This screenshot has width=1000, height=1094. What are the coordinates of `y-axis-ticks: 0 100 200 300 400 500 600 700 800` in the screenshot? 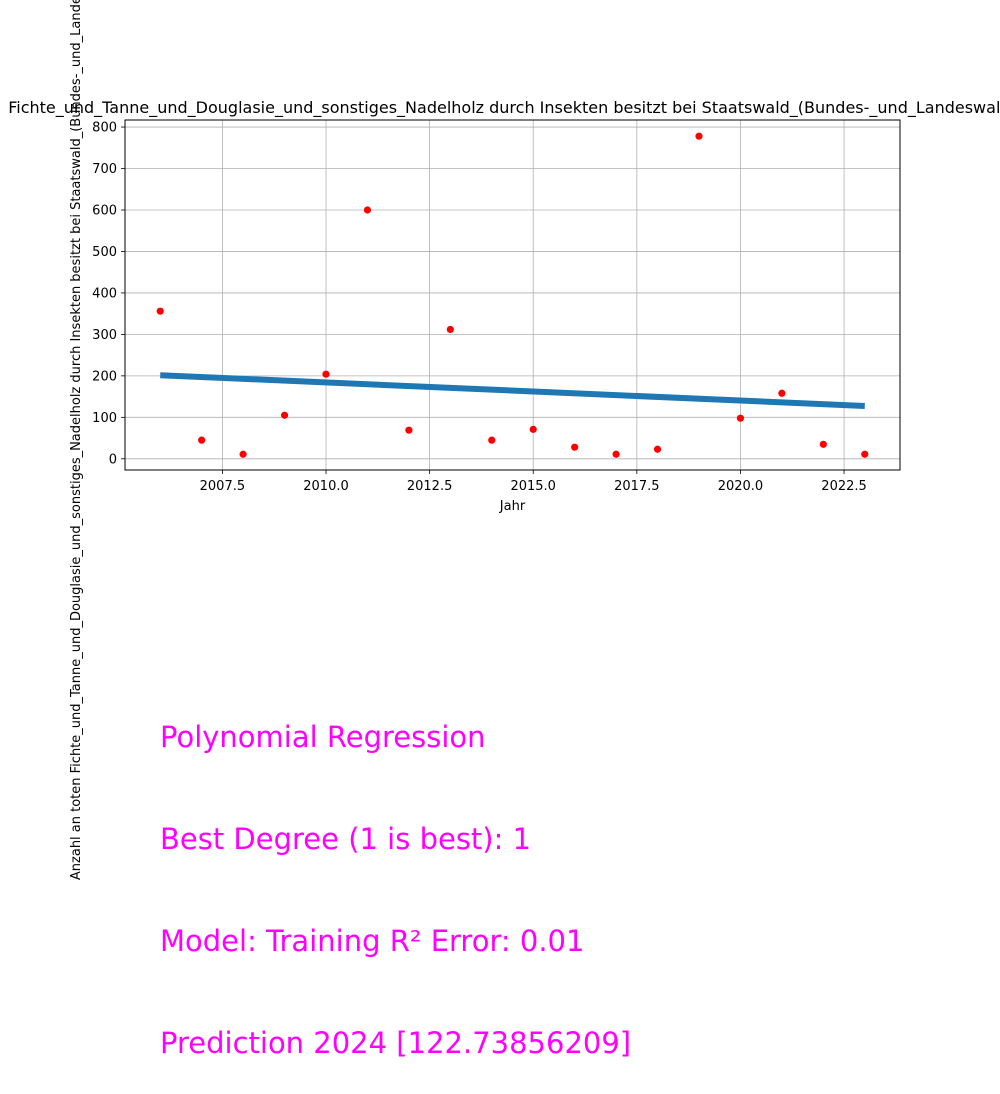 It's located at (108, 294).